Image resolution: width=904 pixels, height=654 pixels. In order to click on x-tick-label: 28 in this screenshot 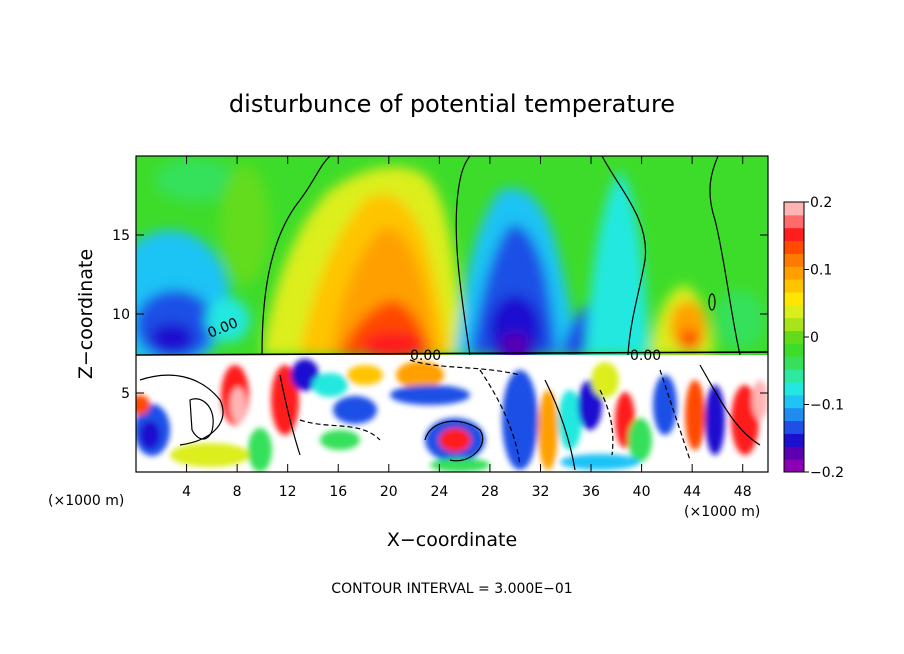, I will do `click(490, 492)`.